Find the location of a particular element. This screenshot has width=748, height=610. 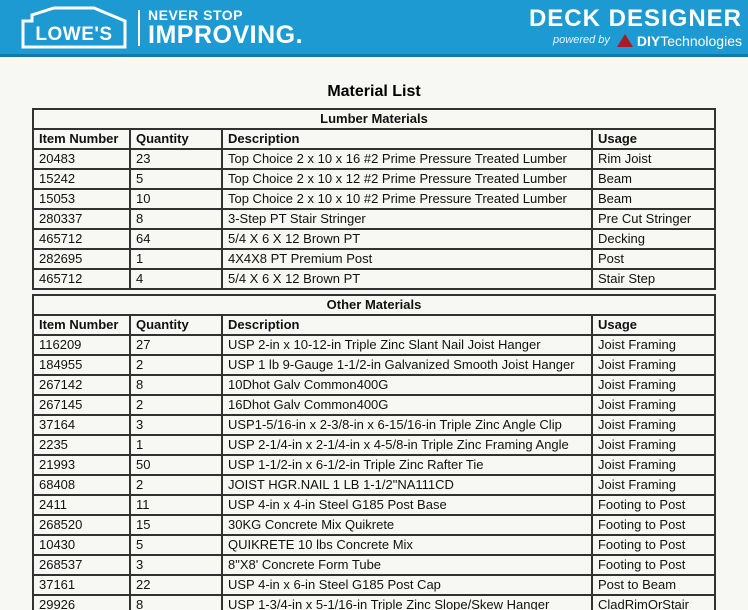

description-cell: 16Dhot Galv Common400G is located at coordinates (406, 405).